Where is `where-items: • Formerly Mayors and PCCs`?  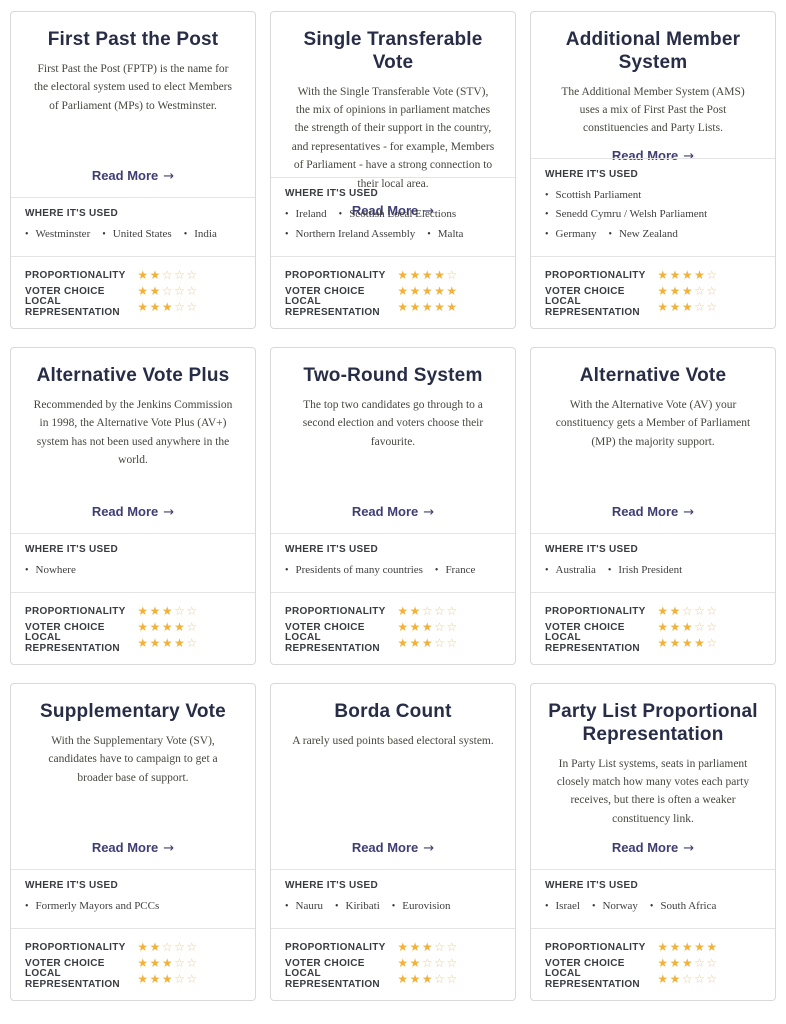
where-items: • Formerly Mayors and PCCs is located at coordinates (133, 907).